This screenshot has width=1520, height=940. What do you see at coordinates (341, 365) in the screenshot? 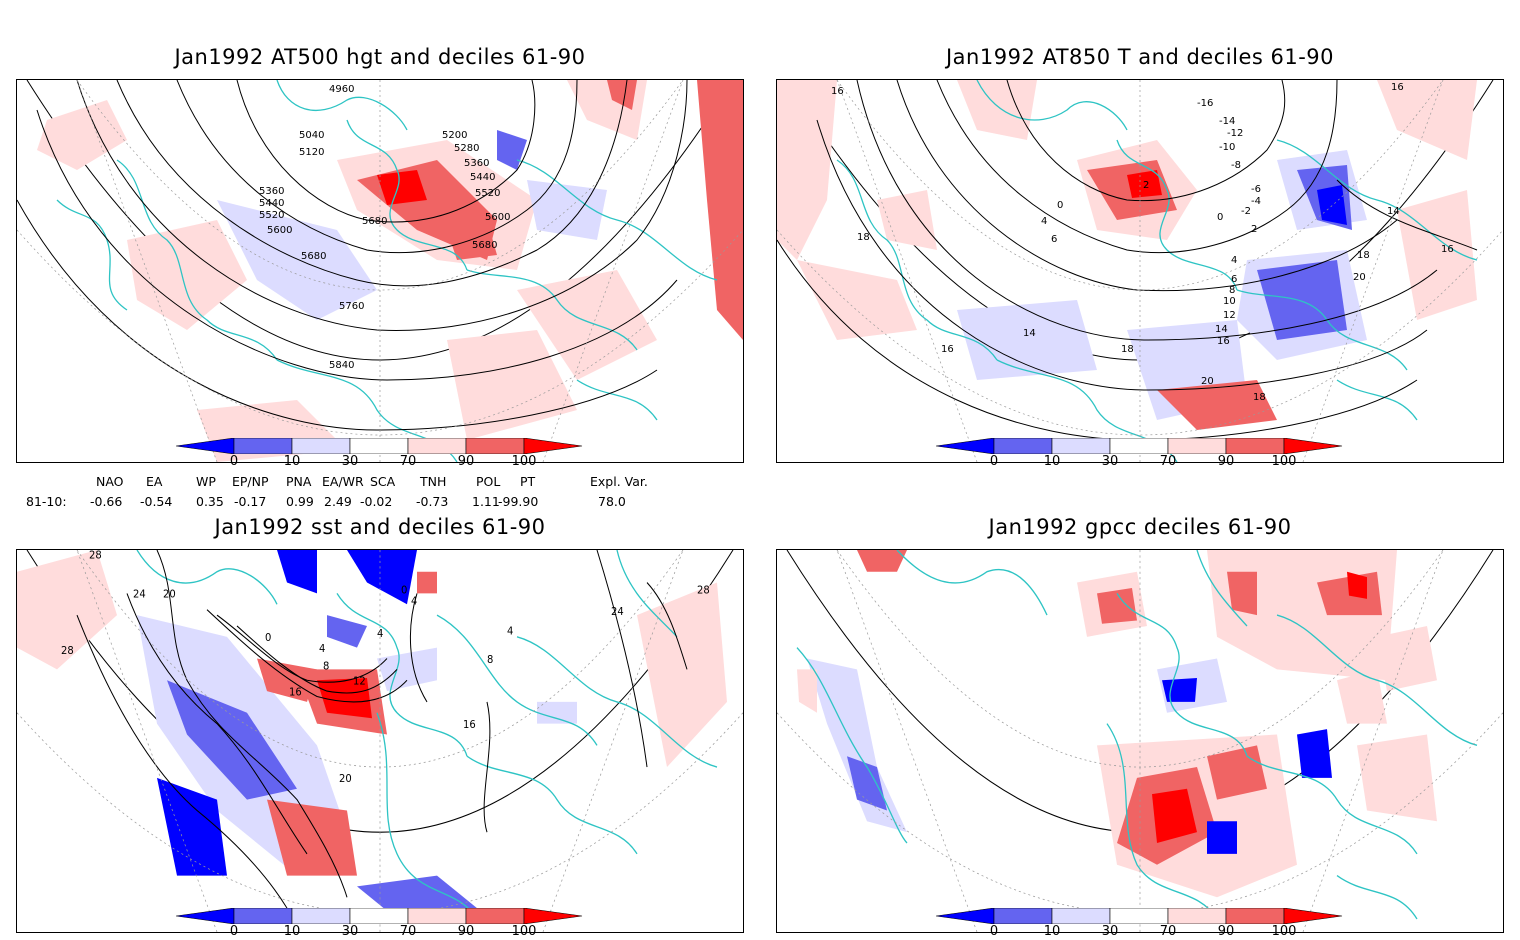
I see `contour-label: 5840` at bounding box center [341, 365].